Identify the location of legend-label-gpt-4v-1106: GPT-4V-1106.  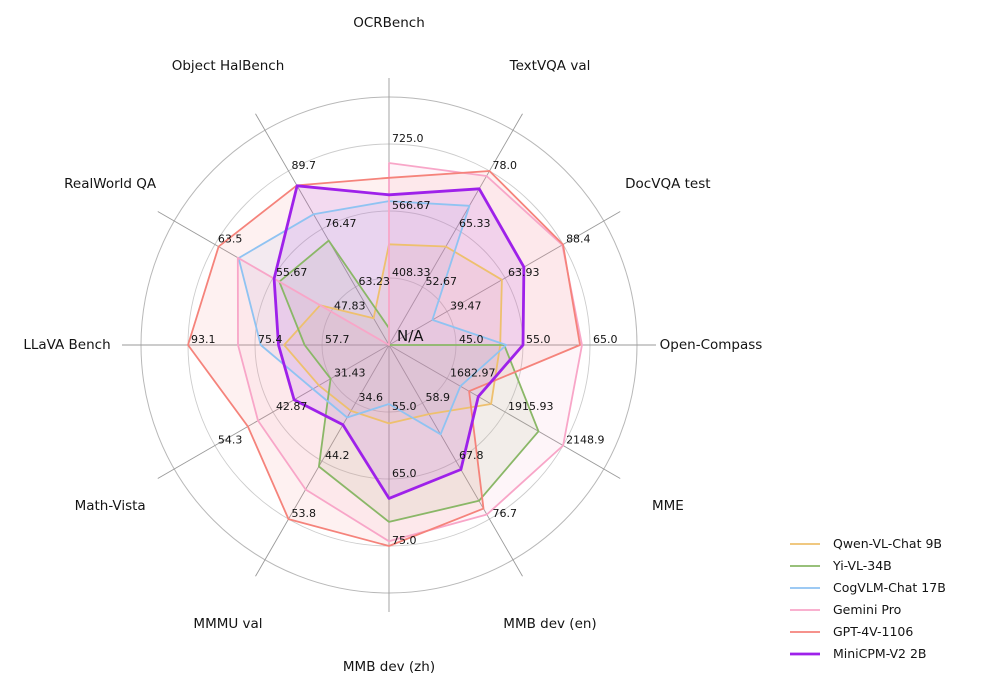
(873, 631).